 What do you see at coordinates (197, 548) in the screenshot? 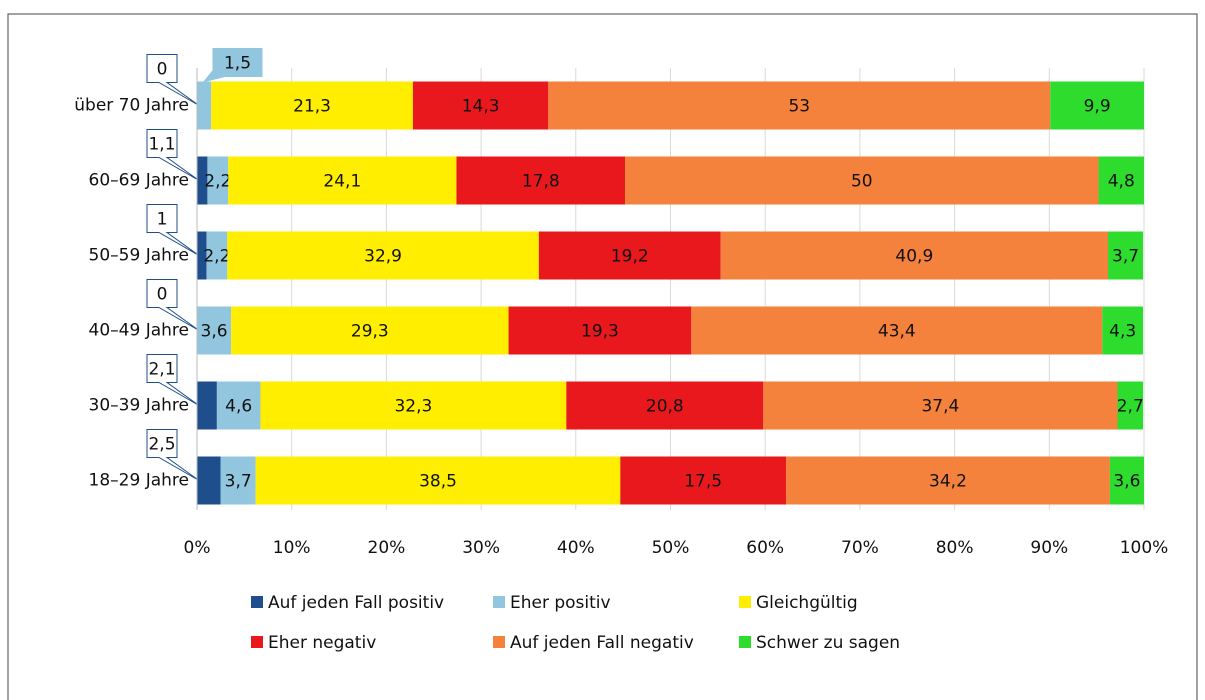
I see `x-tick-label: 0%` at bounding box center [197, 548].